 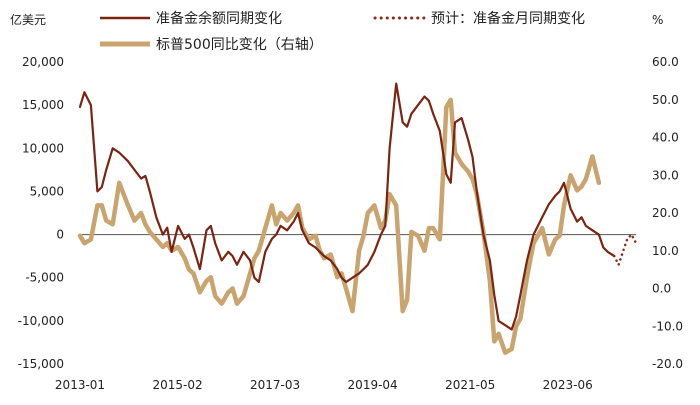 I want to click on left-axis-unit: 亿美元, so click(x=28, y=19).